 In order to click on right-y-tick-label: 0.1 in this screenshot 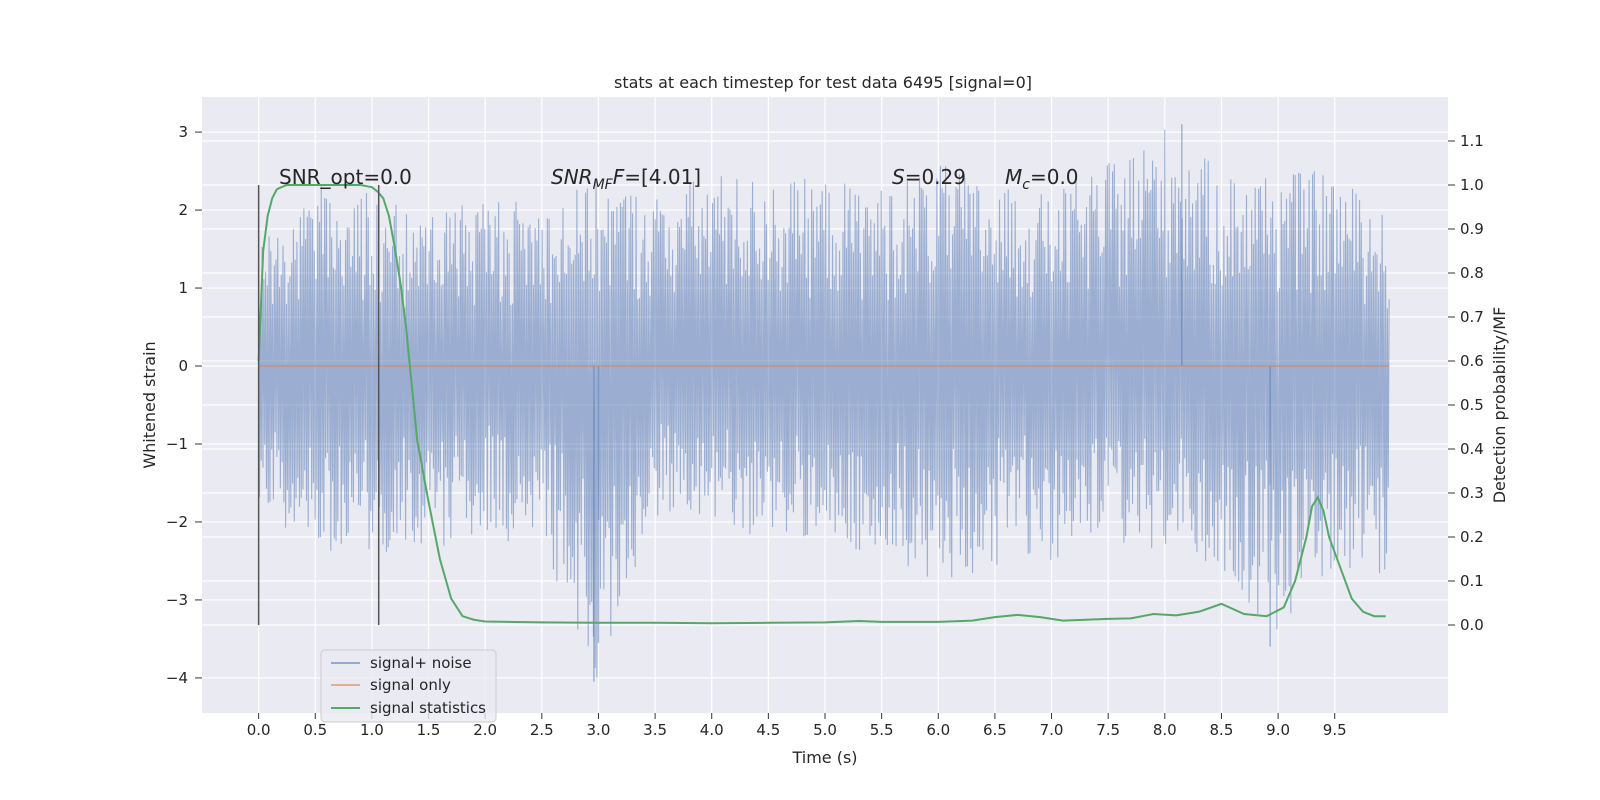, I will do `click(1472, 581)`.